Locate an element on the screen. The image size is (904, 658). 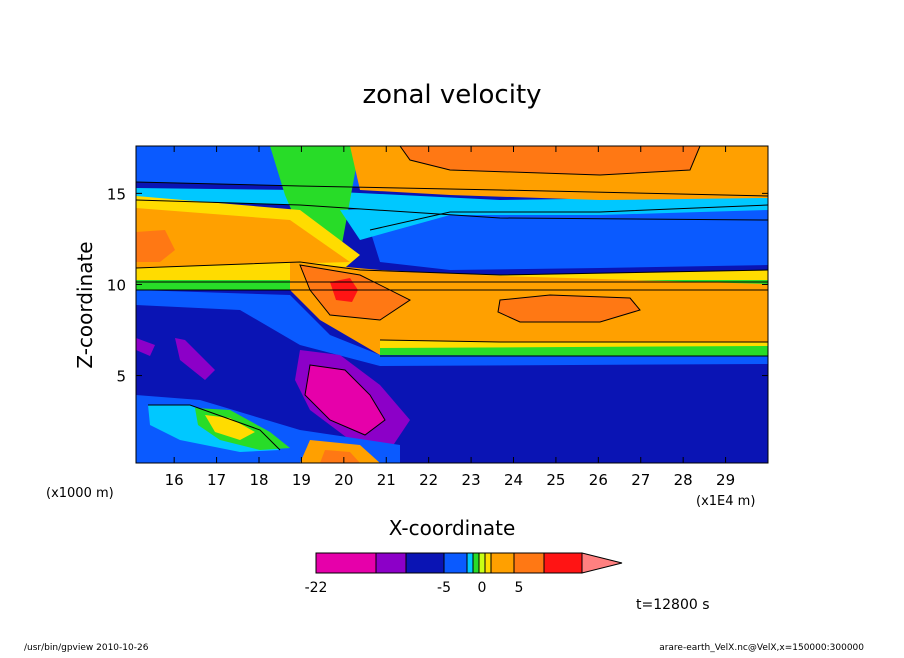
y-tick-label: 15 is located at coordinates (116, 194).